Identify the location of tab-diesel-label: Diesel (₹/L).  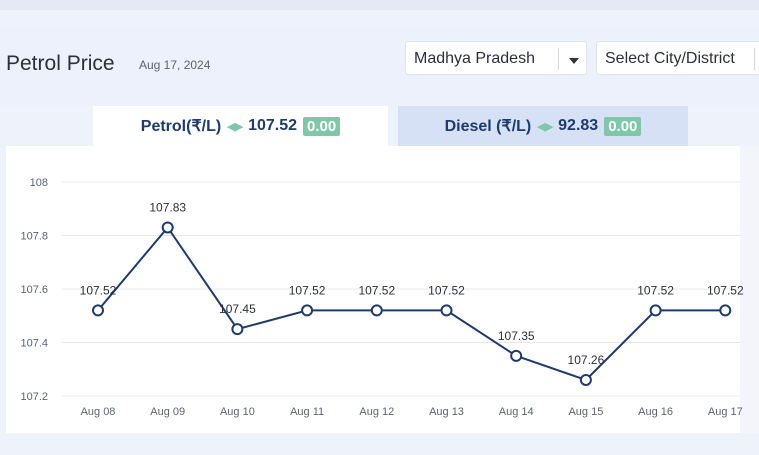
(488, 126).